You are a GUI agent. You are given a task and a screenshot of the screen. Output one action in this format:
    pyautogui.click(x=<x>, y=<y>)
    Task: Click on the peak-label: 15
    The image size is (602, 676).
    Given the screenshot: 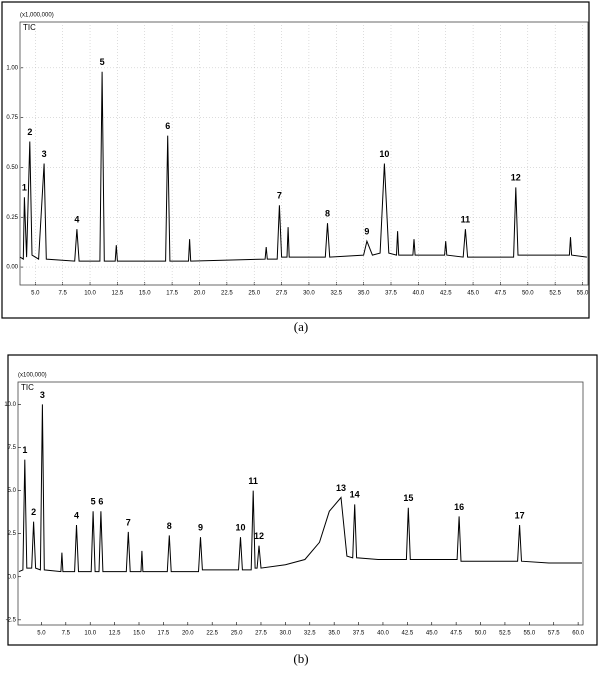 What is the action you would take?
    pyautogui.click(x=408, y=498)
    